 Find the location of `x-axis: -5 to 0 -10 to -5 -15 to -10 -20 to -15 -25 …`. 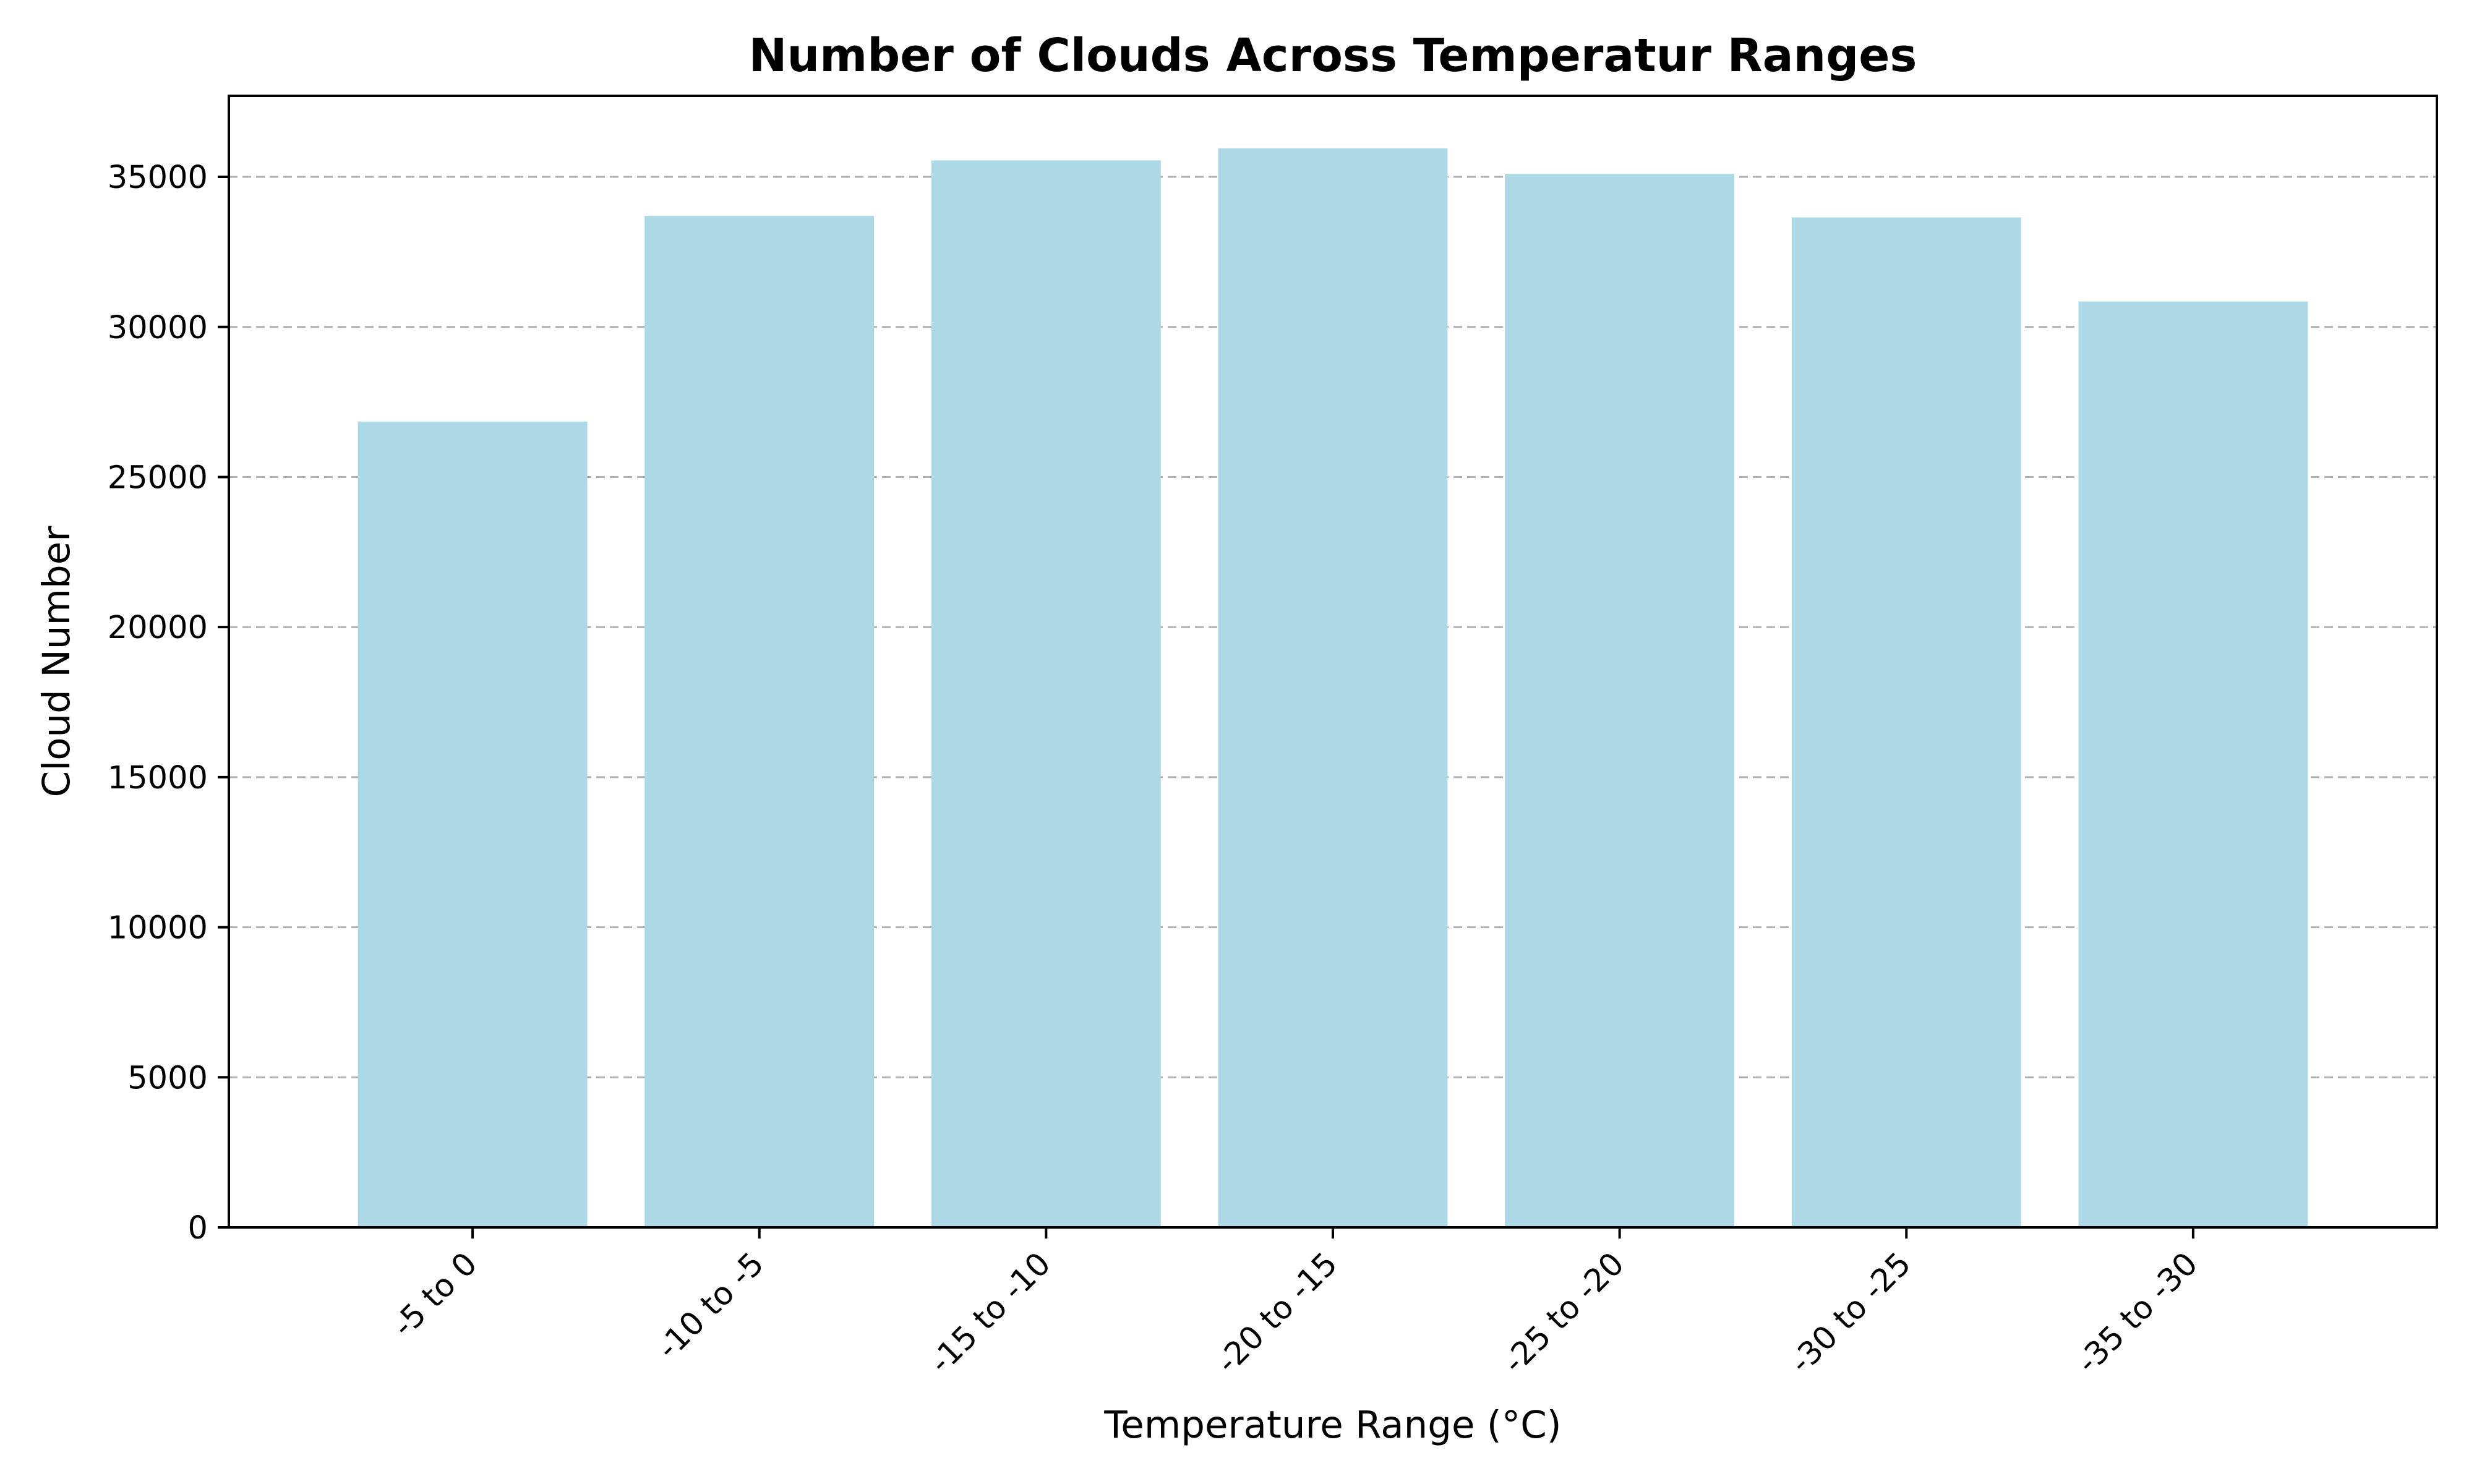

x-axis: -5 to 0 -10 to -5 -15 to -10 -20 to -15 -25 … is located at coordinates (1295, 1304).